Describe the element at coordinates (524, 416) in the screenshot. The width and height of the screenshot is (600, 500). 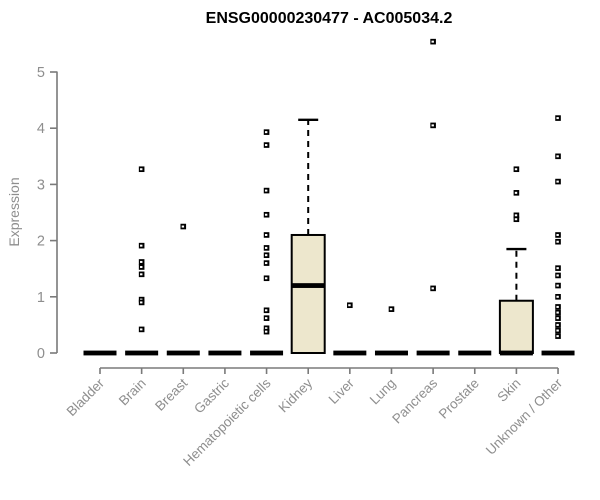
I see `x-category-label: Unknown / Other` at that location.